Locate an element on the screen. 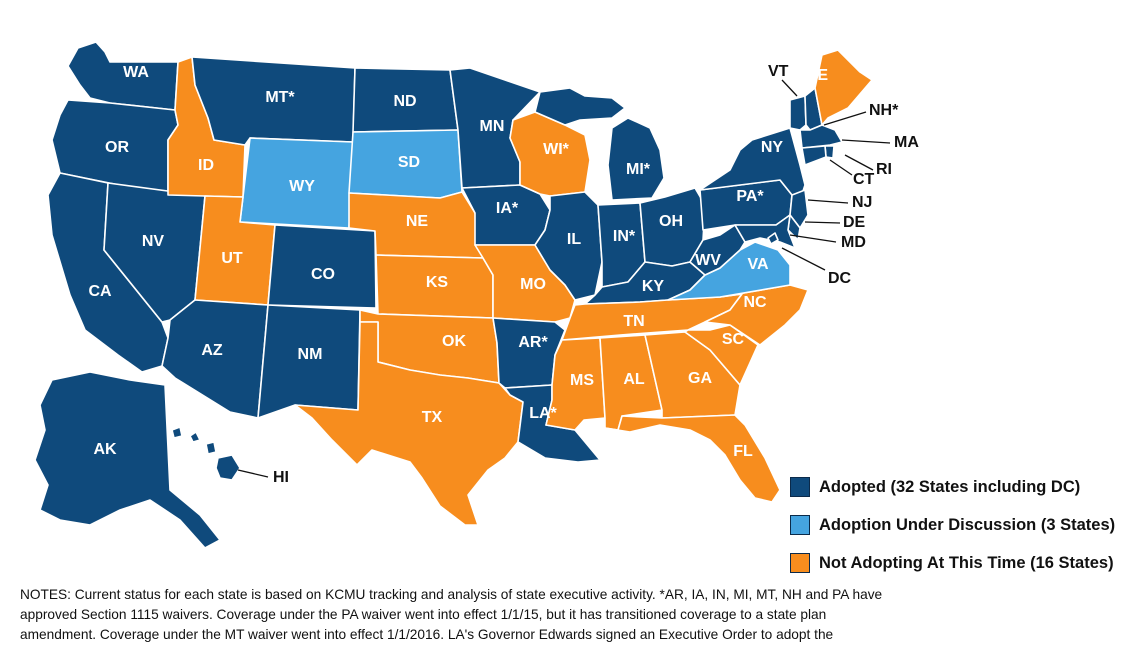 The image size is (1140, 645). legend-label: Adopted (32 States including DC) is located at coordinates (950, 486).